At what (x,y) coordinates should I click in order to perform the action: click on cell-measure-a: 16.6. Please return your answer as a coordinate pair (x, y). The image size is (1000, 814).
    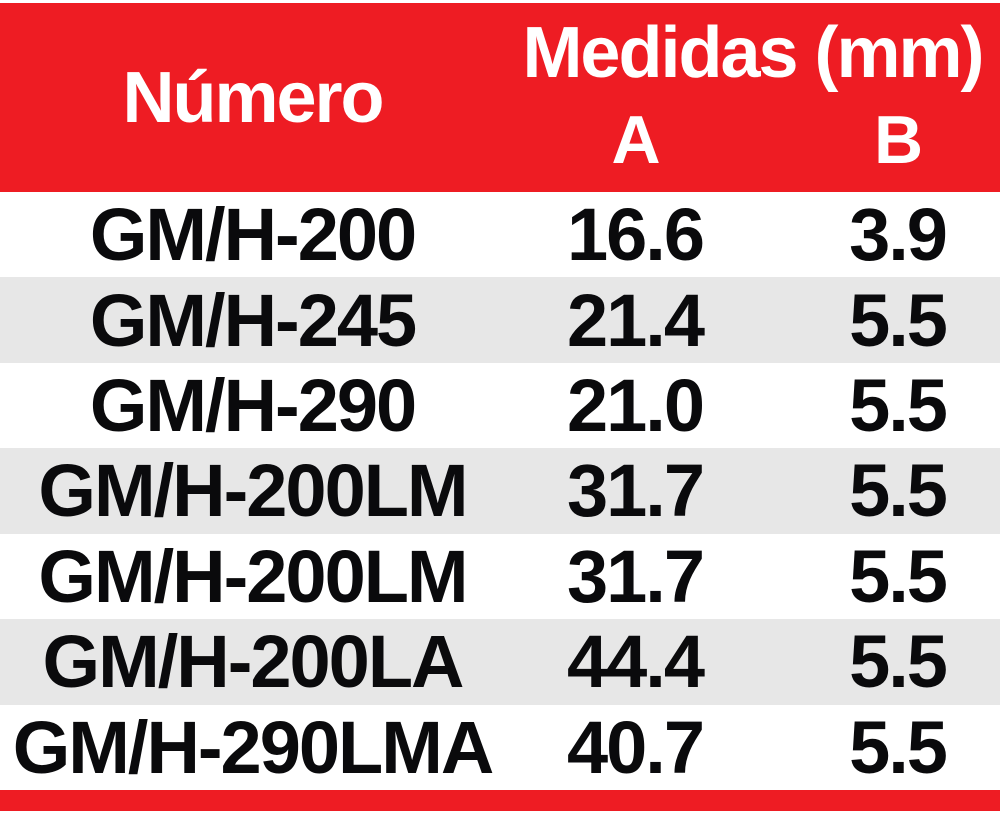
    Looking at the image, I should click on (635, 235).